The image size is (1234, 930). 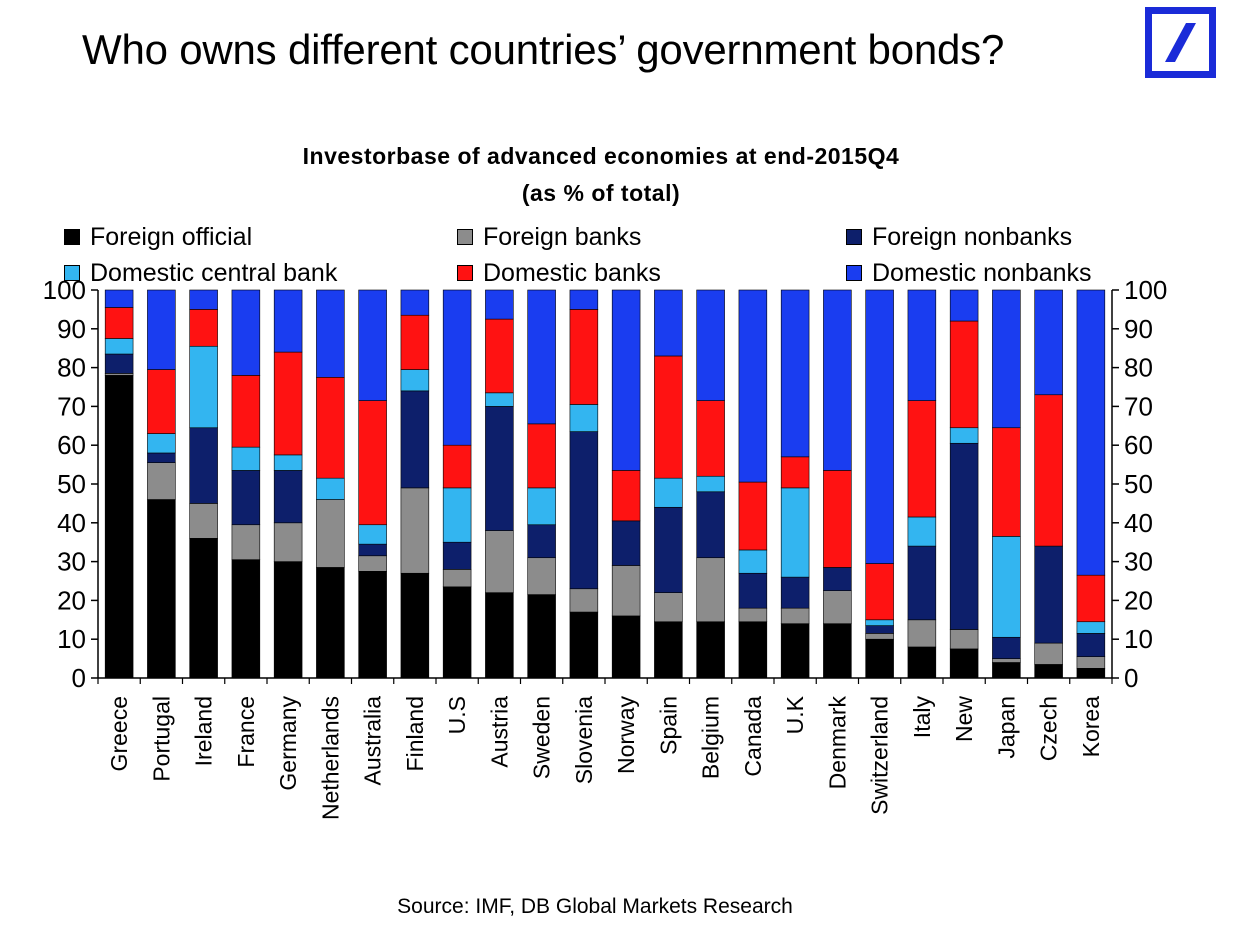 What do you see at coordinates (457, 715) in the screenshot?
I see `x-tick-label: U.S` at bounding box center [457, 715].